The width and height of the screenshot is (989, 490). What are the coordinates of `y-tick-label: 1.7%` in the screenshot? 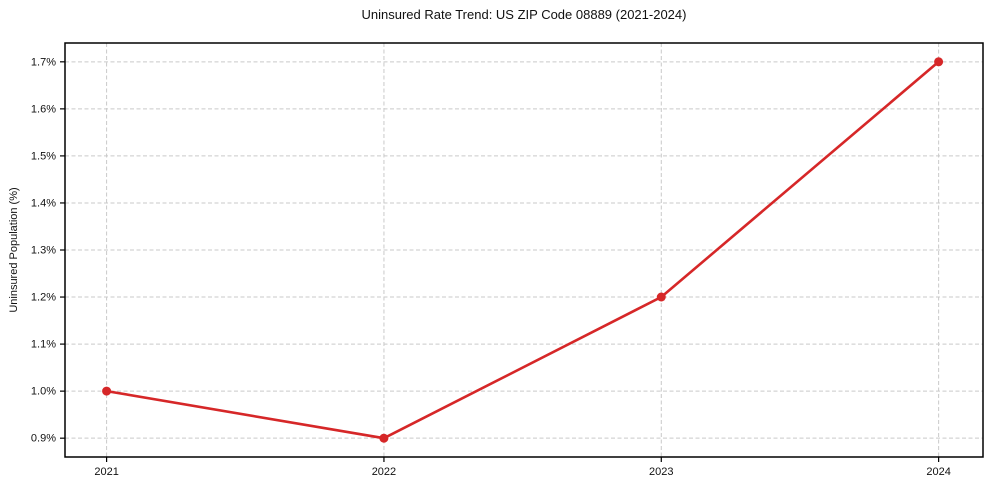 It's located at (43, 62).